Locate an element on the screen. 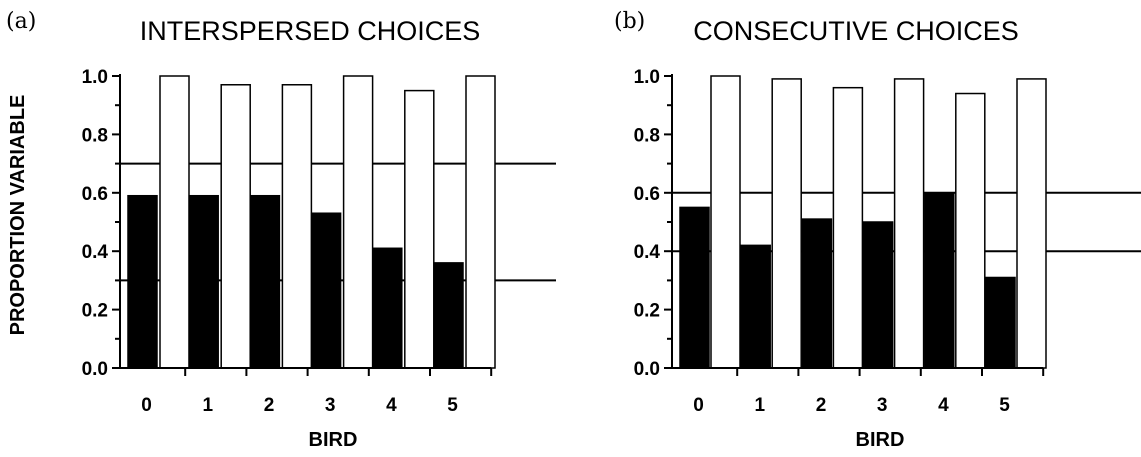 This screenshot has height=457, width=1141. panel-a-x-tick-label: 4 is located at coordinates (391, 405).